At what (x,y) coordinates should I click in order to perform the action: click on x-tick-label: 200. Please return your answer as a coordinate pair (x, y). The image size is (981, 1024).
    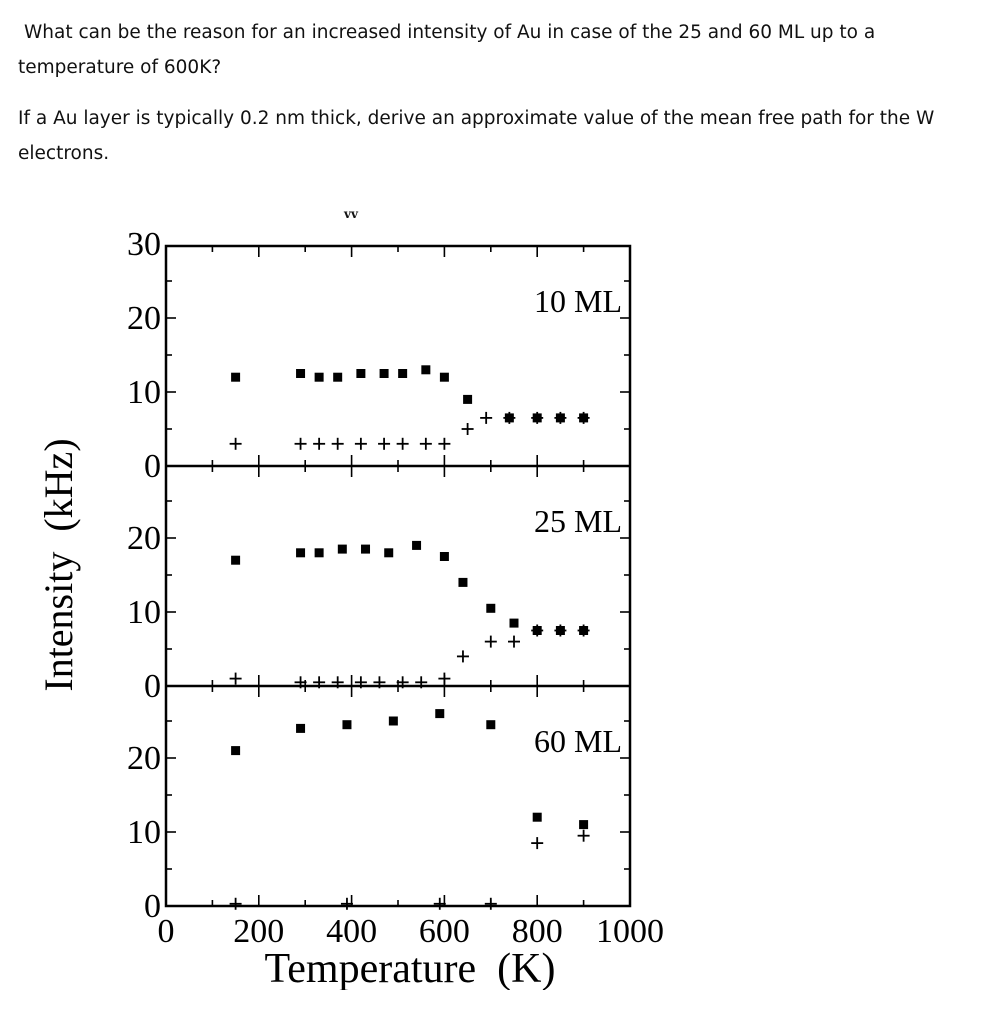
    Looking at the image, I should click on (258, 931).